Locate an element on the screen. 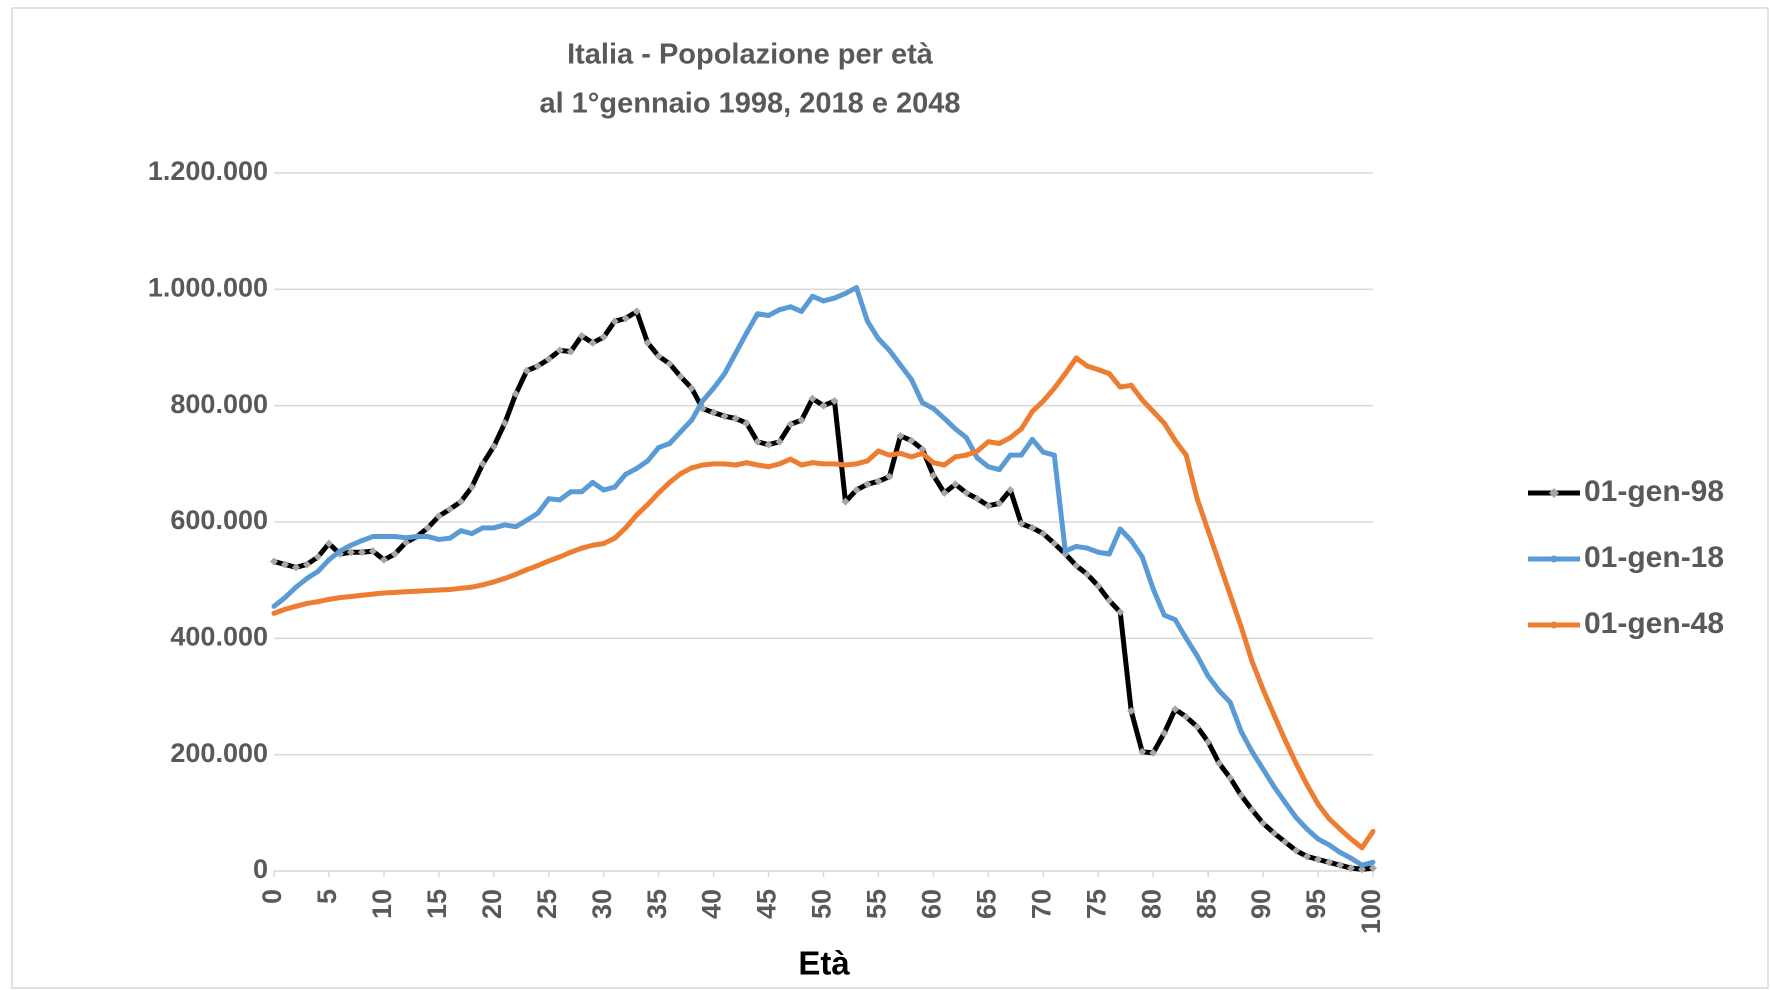  legend-label: 01-gen-18 is located at coordinates (1654, 557).